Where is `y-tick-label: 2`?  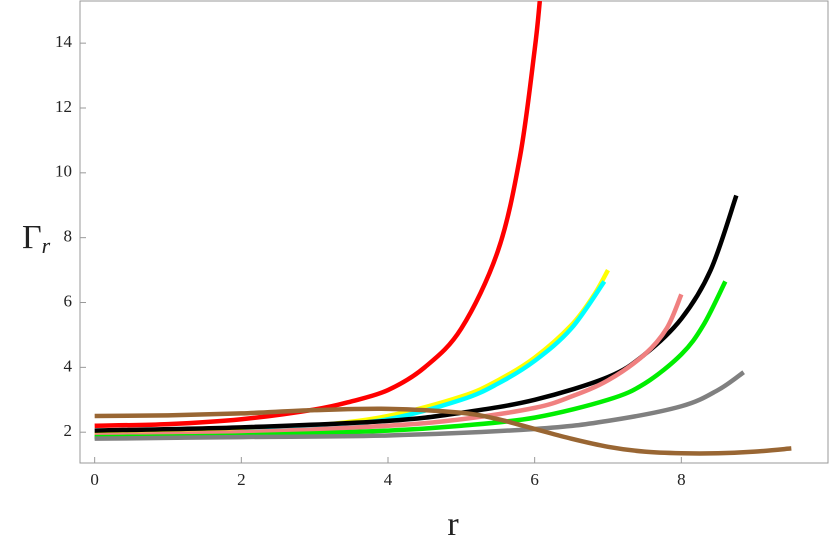
y-tick-label: 2 is located at coordinates (68, 430).